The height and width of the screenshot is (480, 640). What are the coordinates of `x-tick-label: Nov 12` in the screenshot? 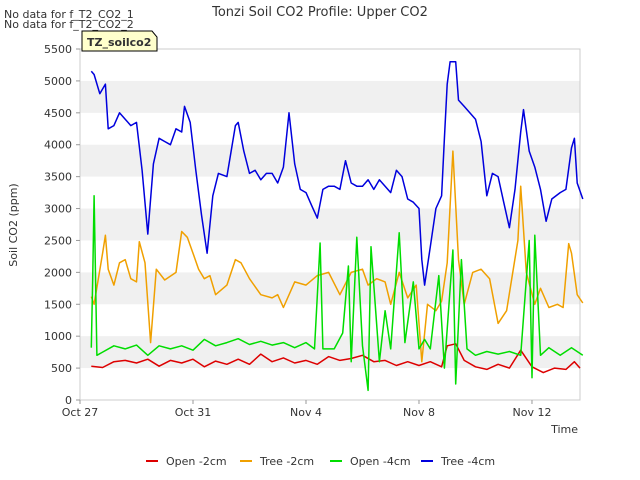 It's located at (531, 412).